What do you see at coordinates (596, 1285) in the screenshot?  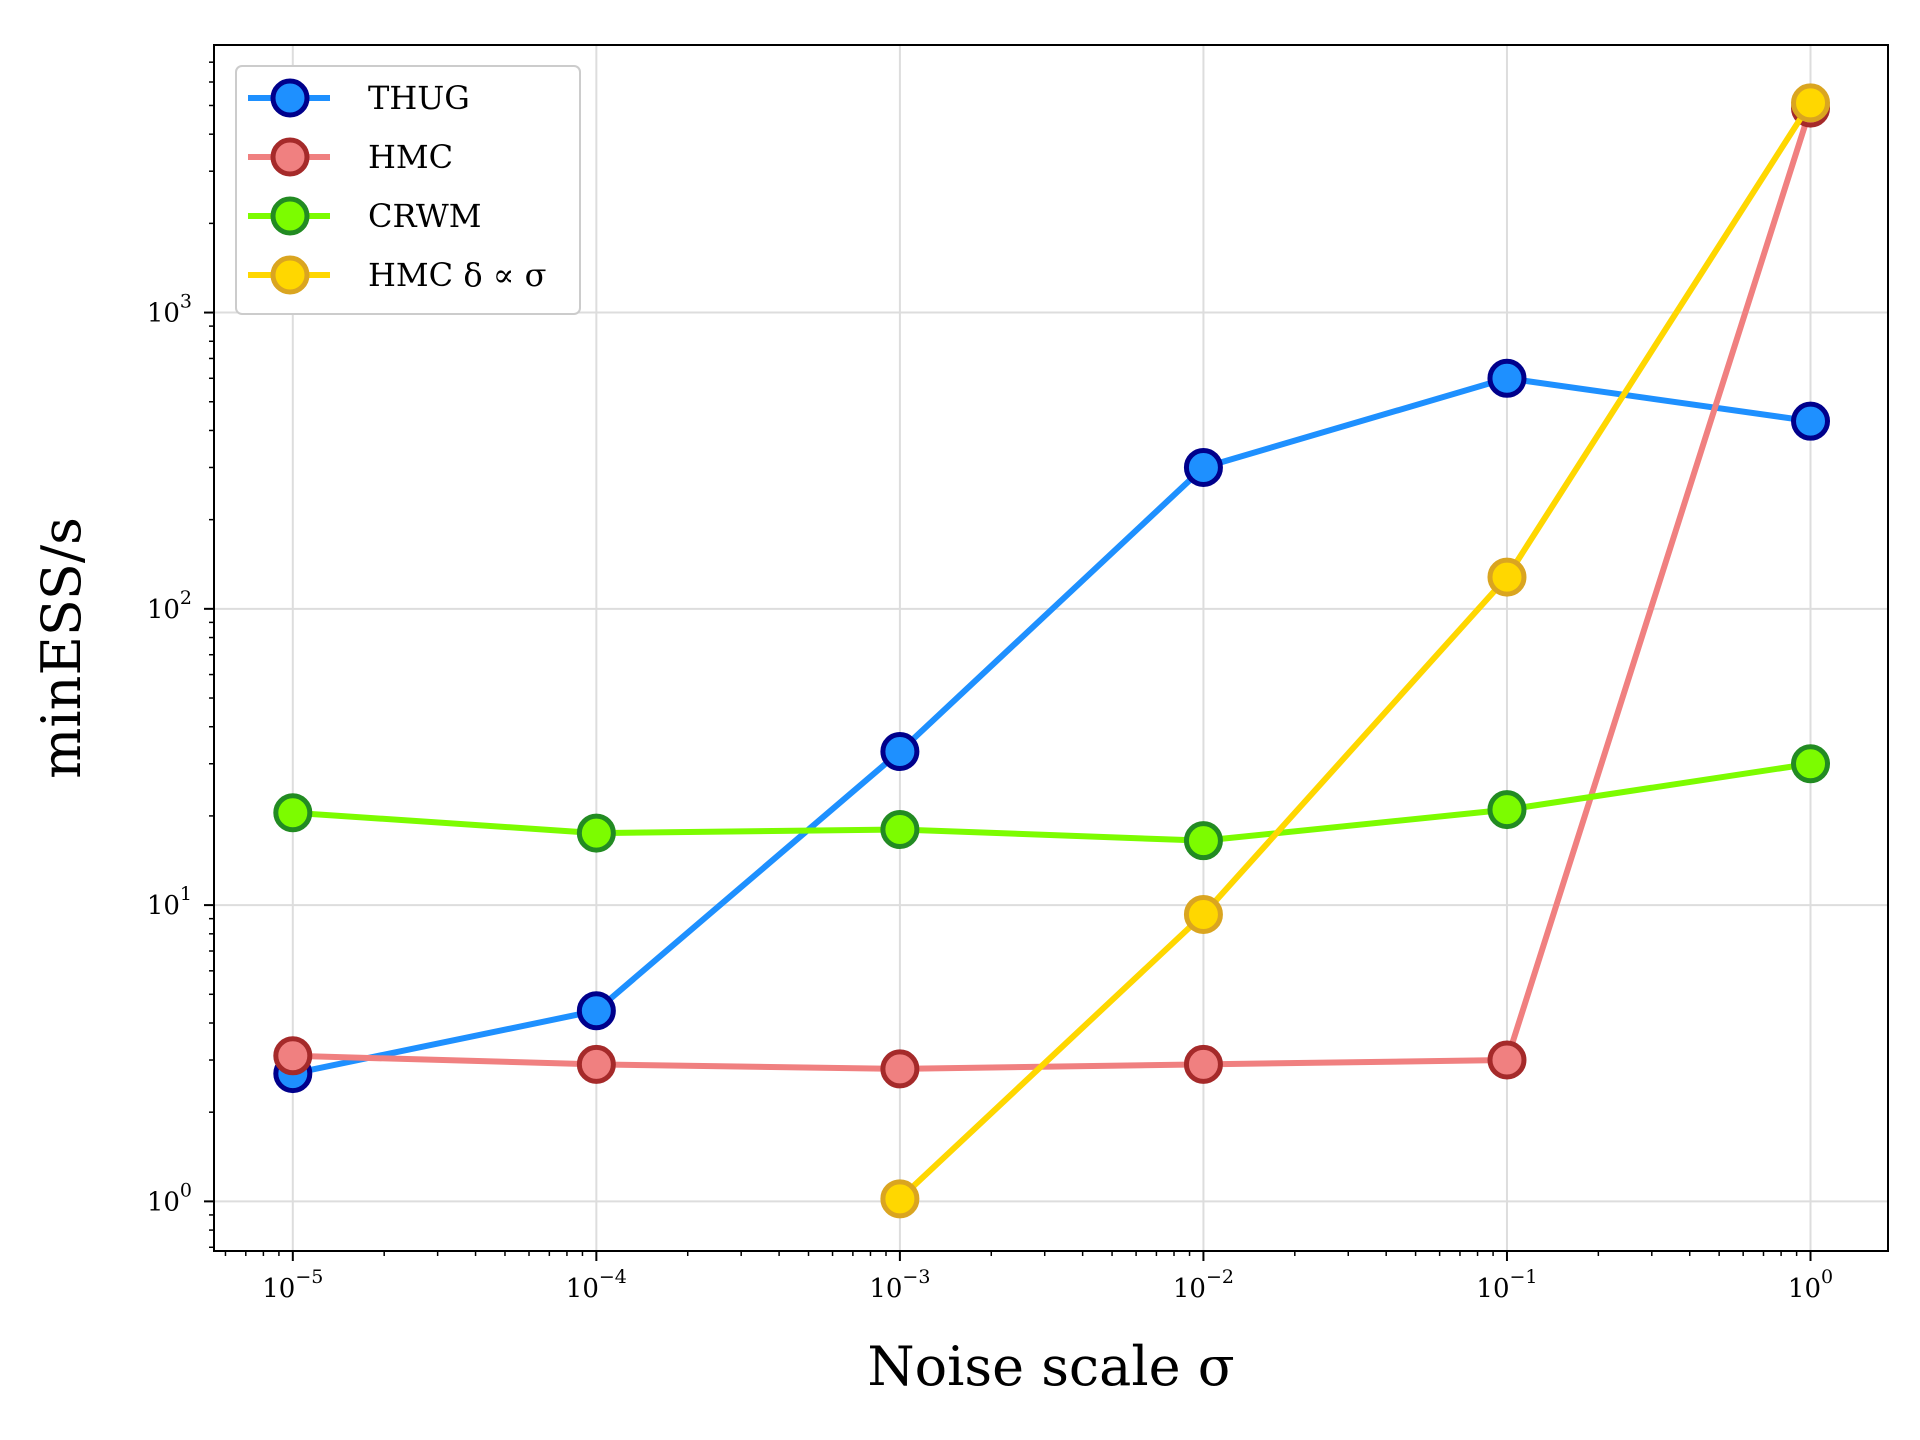 I see `x-tick-label: 10⁻⁴` at bounding box center [596, 1285].